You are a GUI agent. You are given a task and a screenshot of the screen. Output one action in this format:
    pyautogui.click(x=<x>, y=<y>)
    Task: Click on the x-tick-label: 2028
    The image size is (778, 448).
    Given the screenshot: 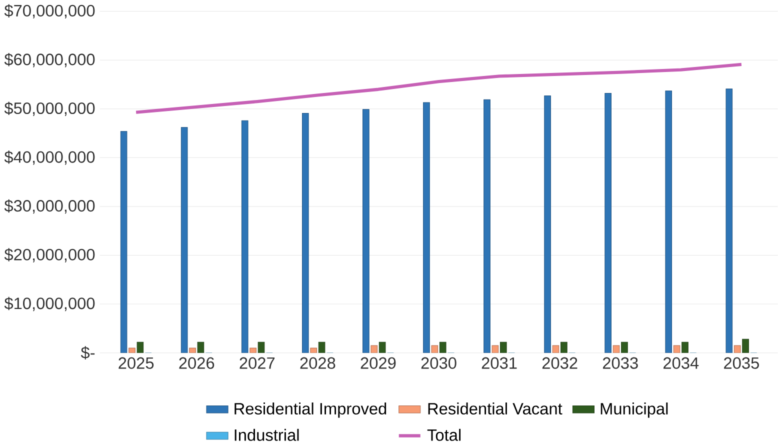 What is the action you would take?
    pyautogui.click(x=318, y=363)
    